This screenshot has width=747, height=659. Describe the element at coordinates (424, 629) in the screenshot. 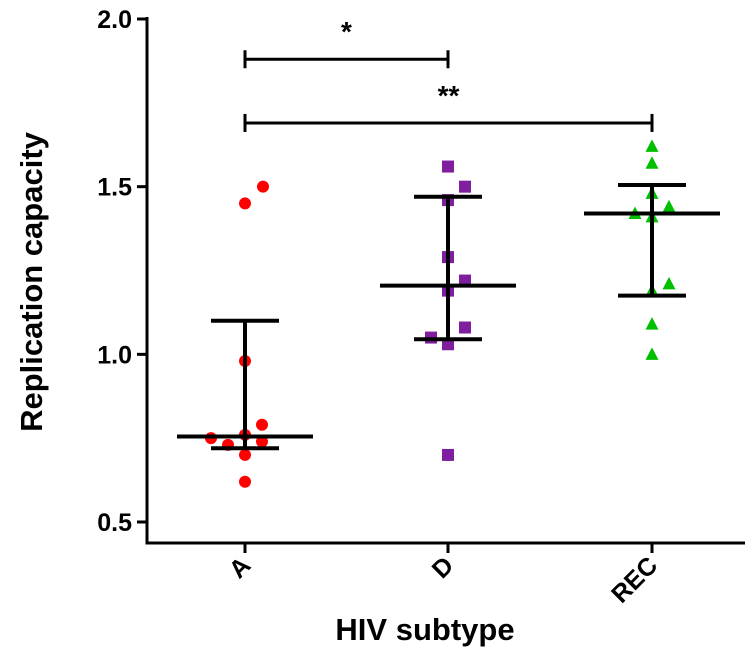

I see `x-axis-title: HIV subtype` at that location.